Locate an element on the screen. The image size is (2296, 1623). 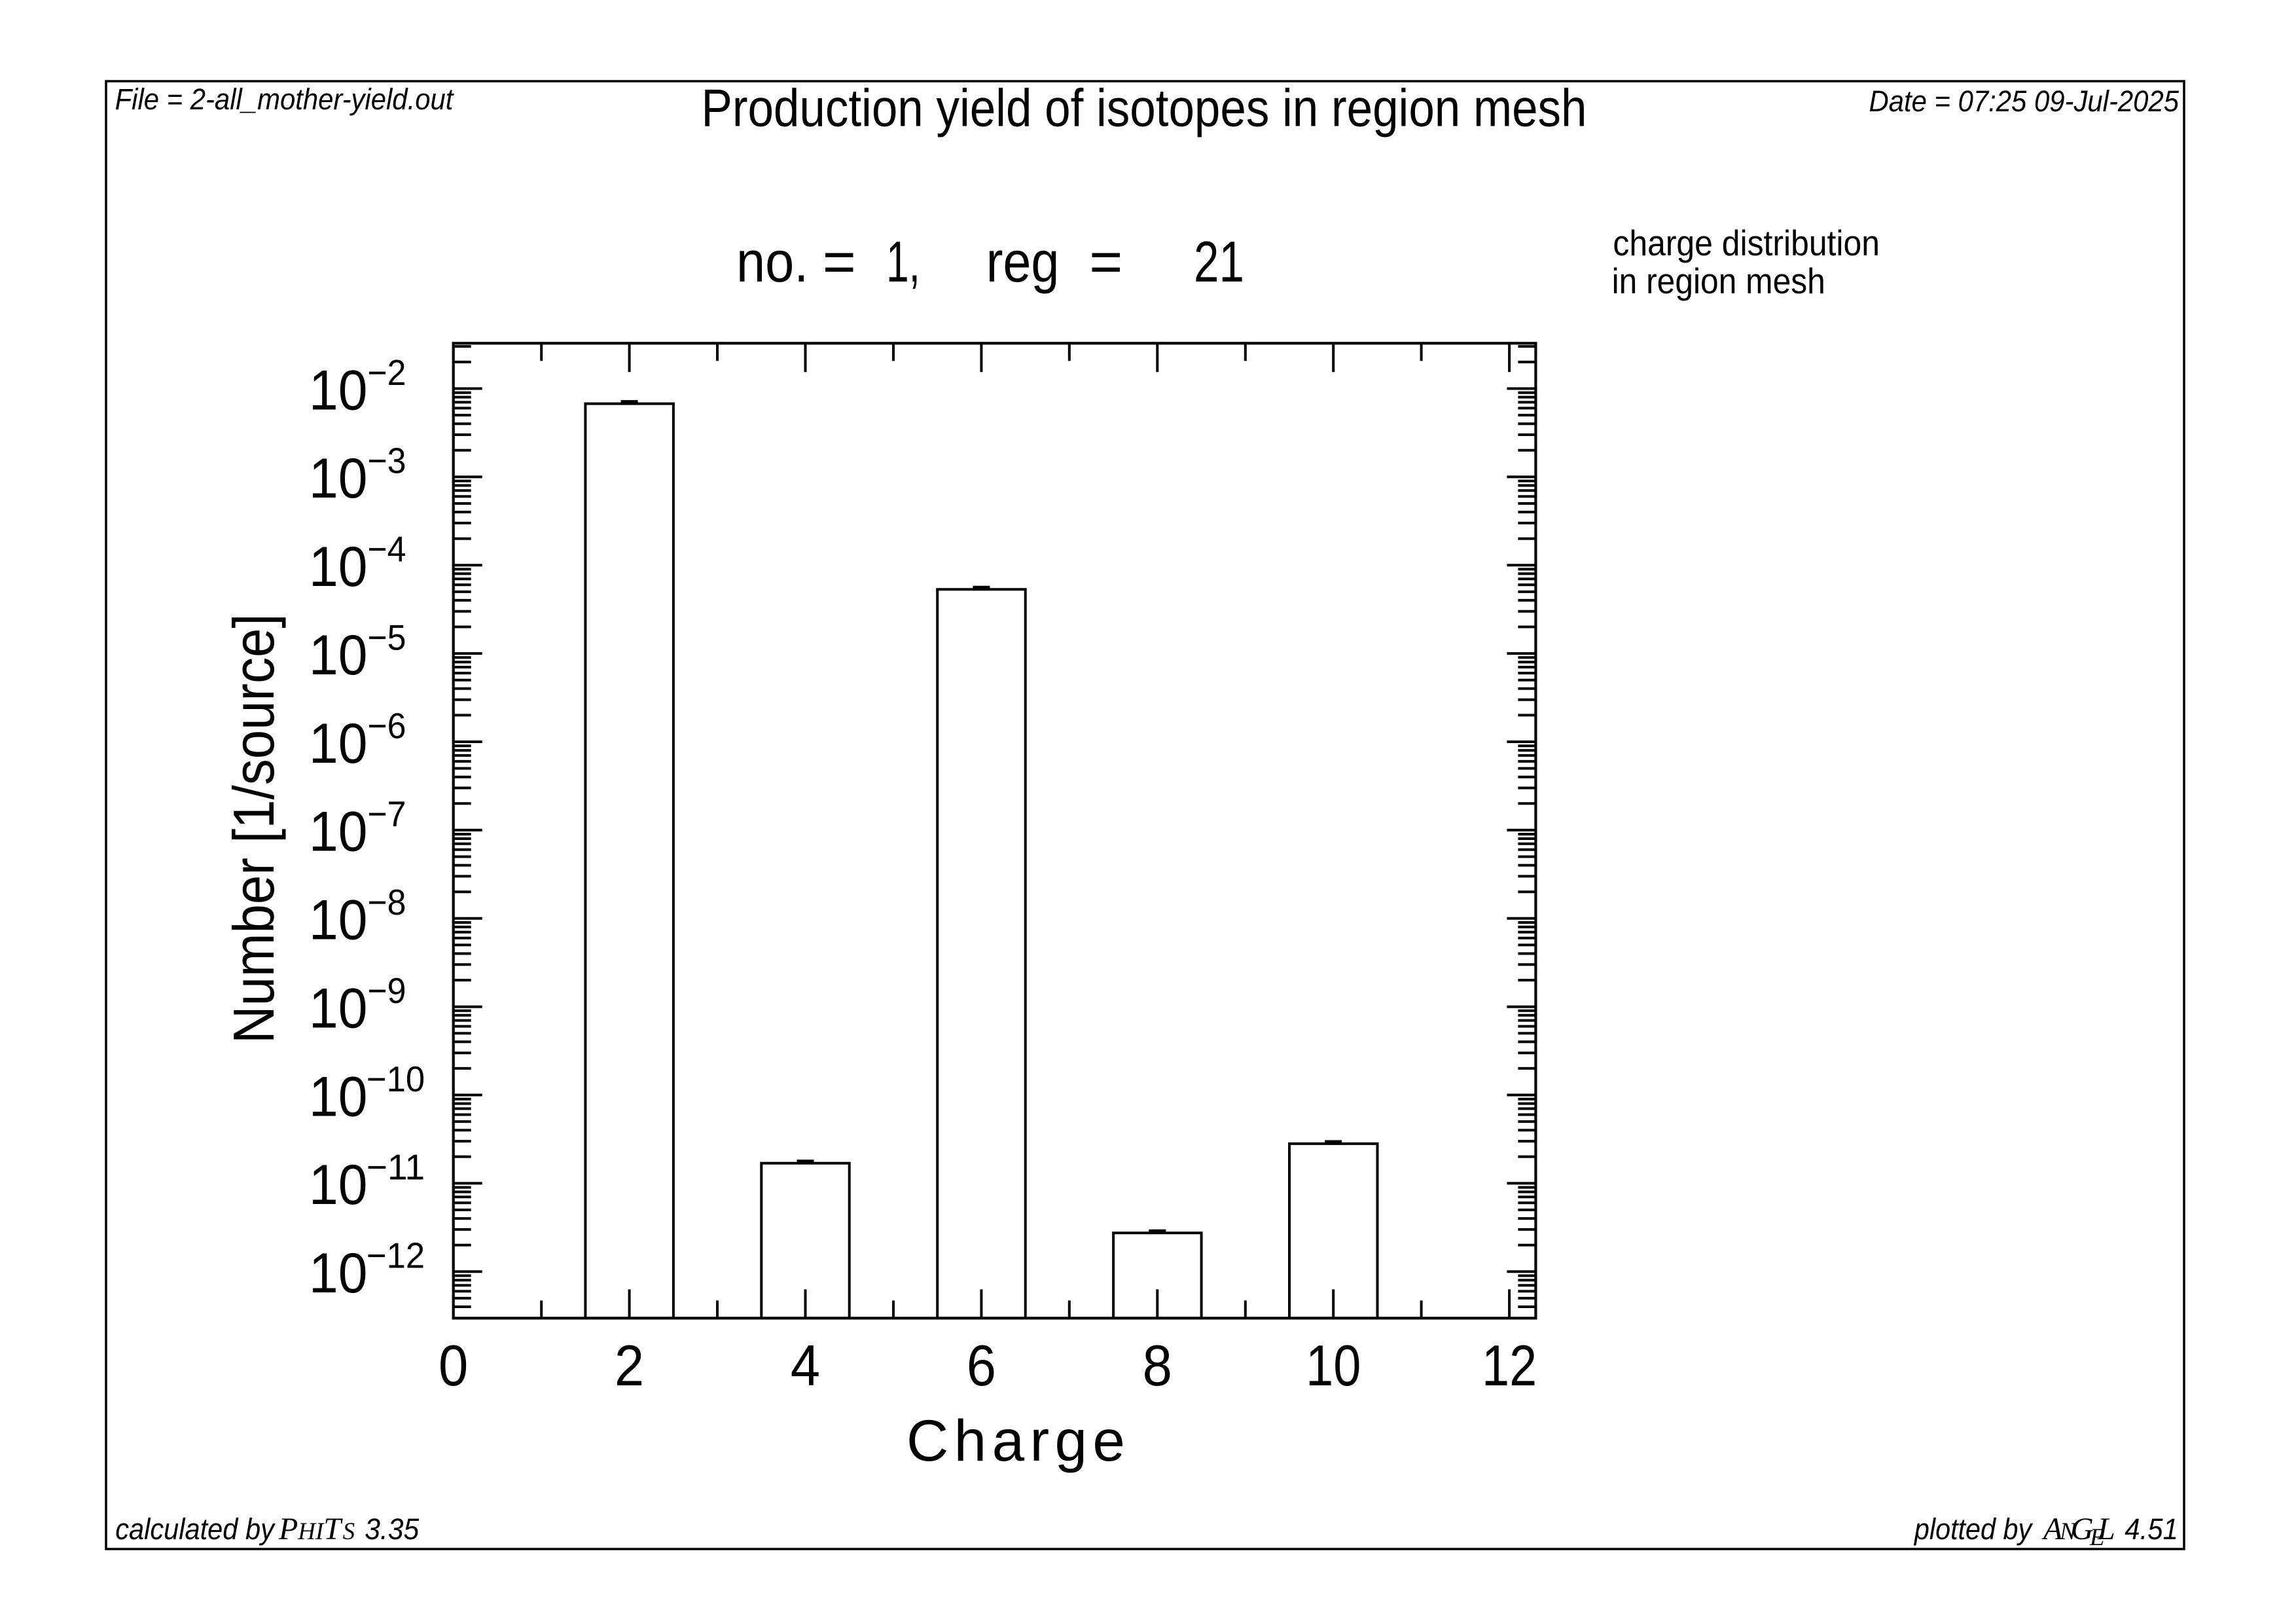
svg-text: 8 is located at coordinates (1157, 1365).